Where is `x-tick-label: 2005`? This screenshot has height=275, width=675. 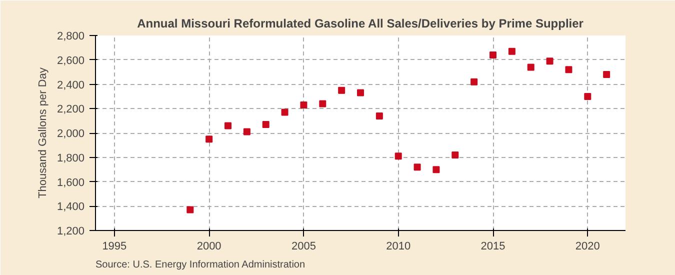
x-tick-label: 2005 is located at coordinates (303, 246).